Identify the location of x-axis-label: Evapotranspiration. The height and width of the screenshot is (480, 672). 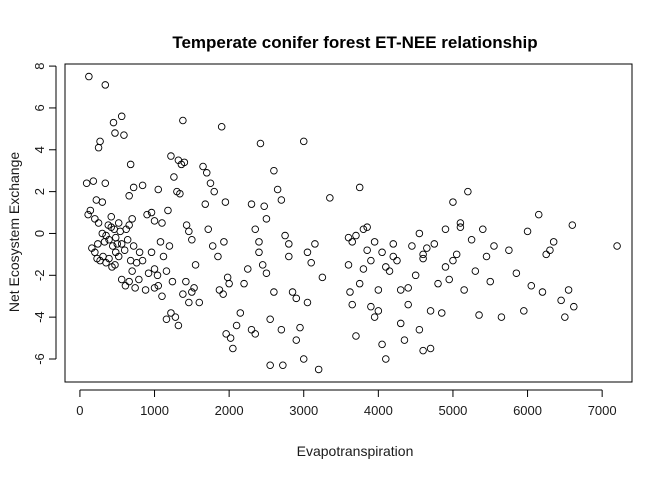
(355, 451).